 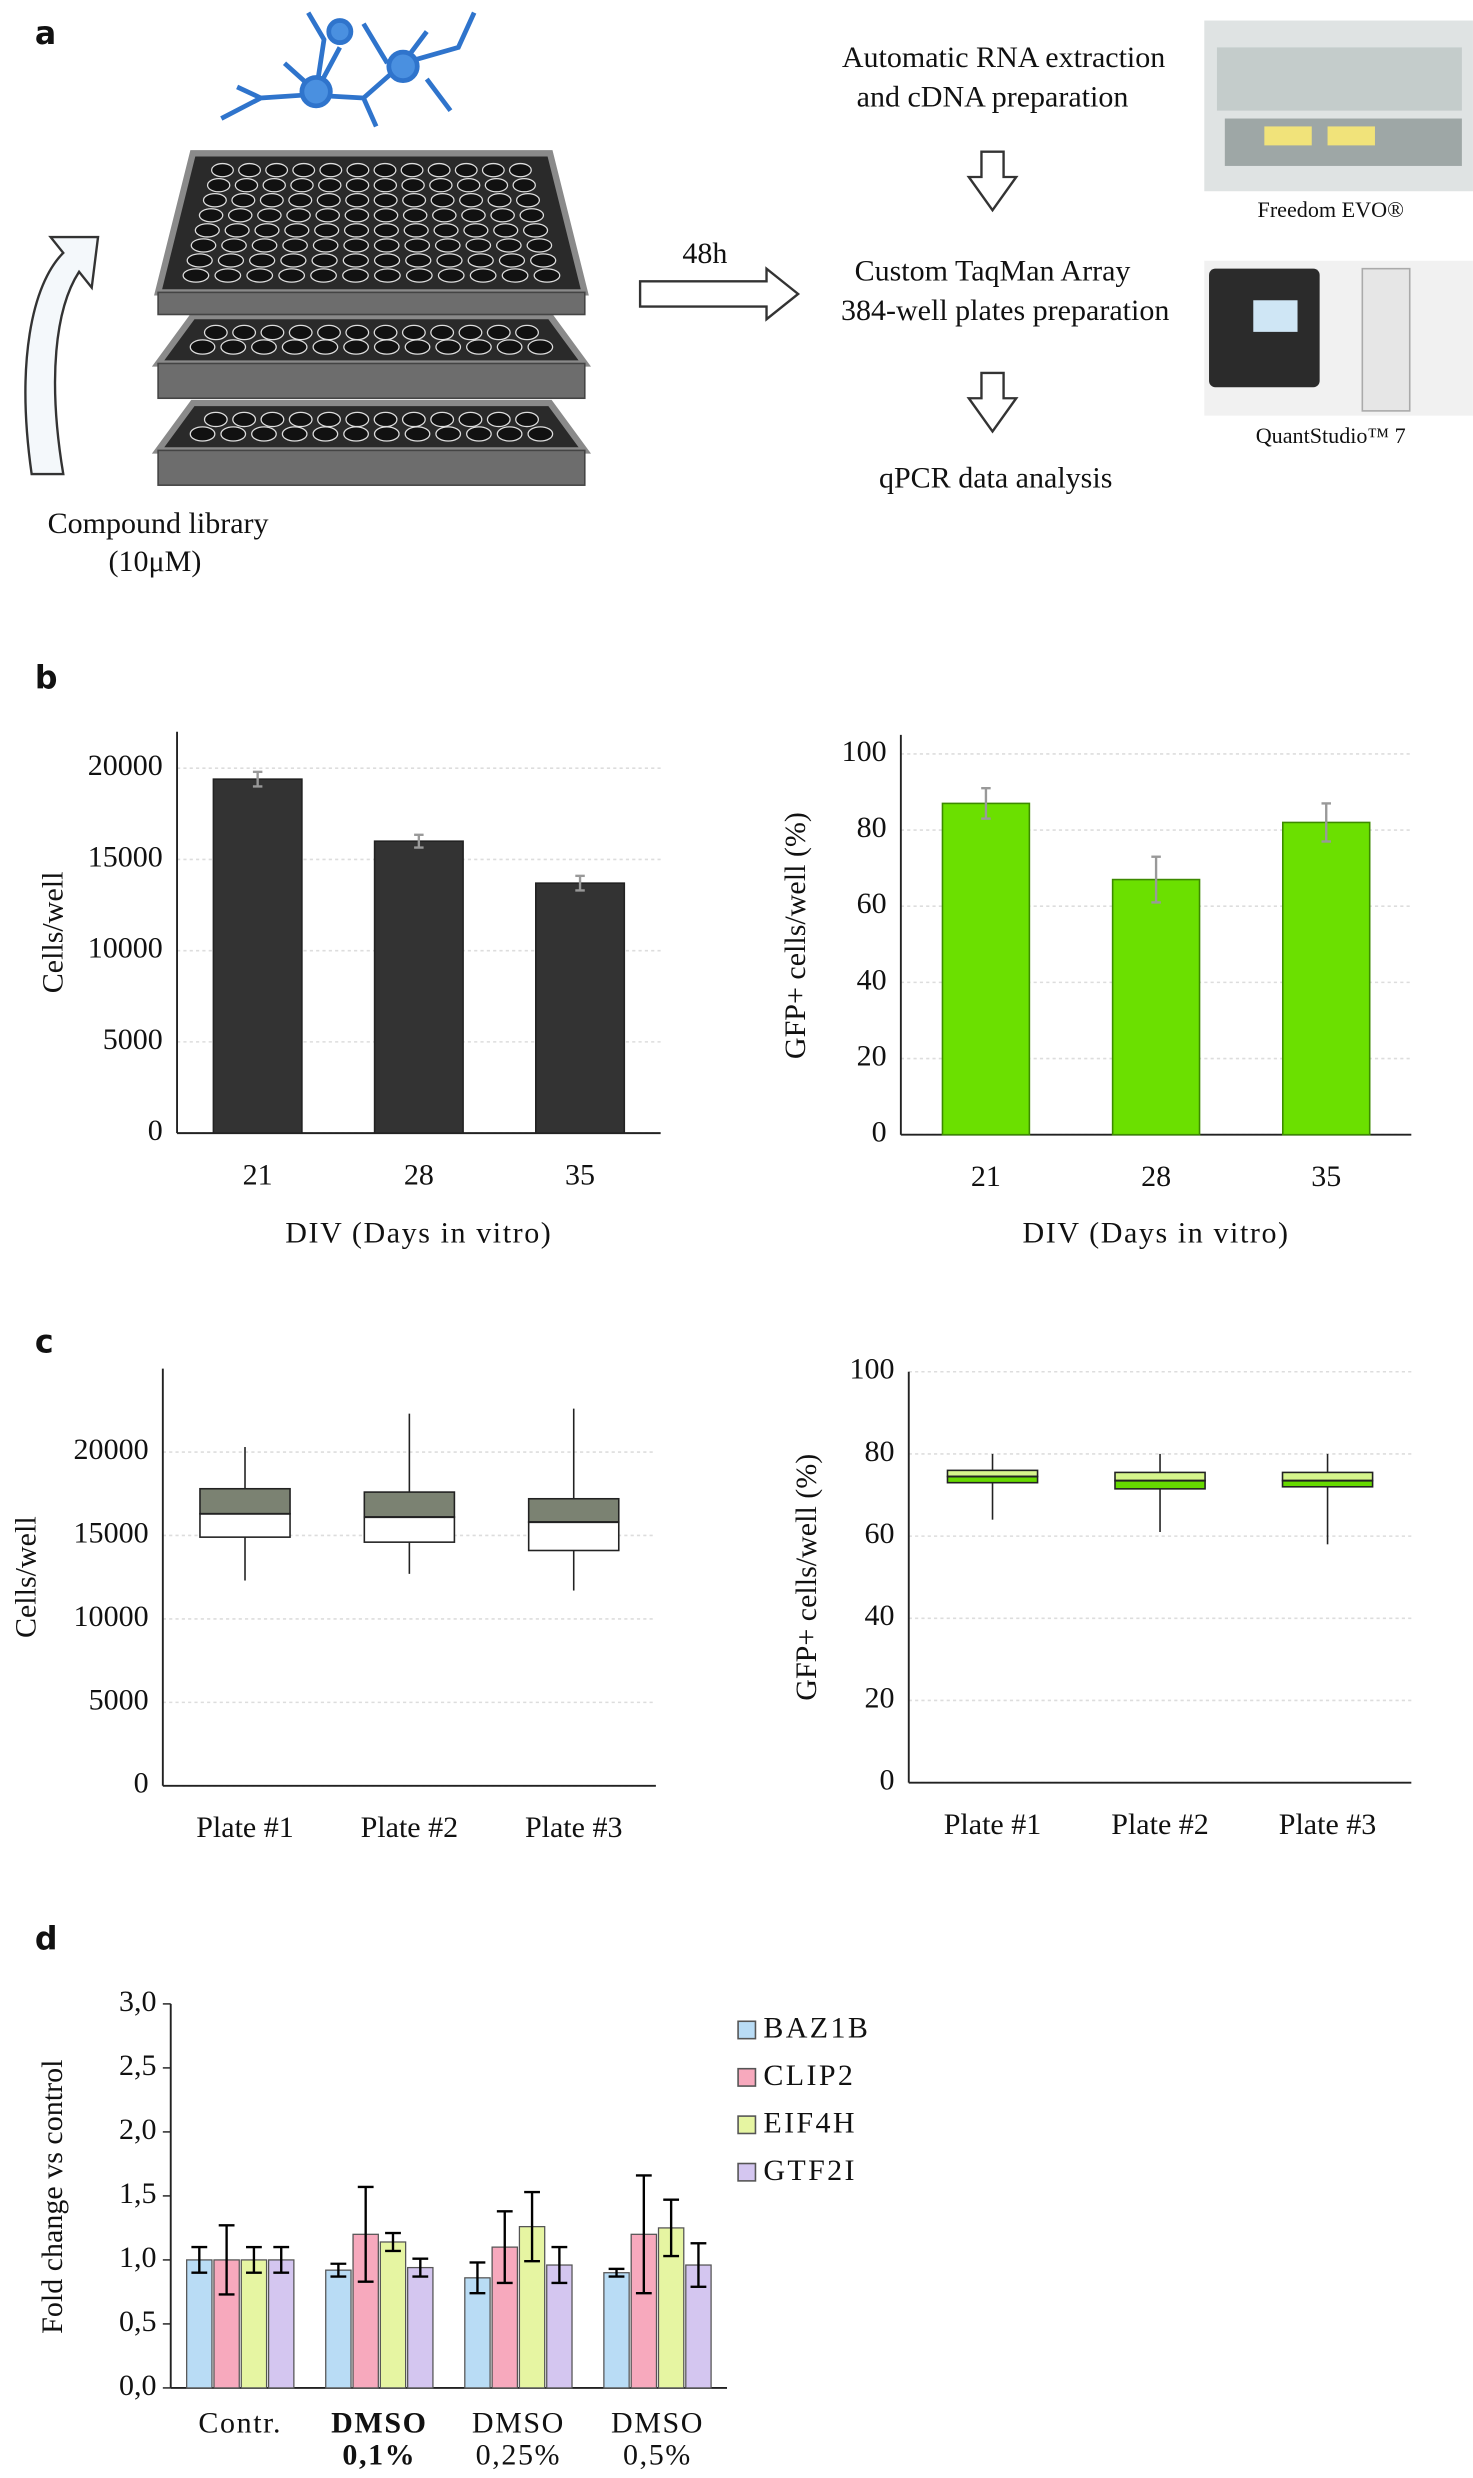 What do you see at coordinates (1331, 209) in the screenshot?
I see `instrument-label: Freedom EVO®` at bounding box center [1331, 209].